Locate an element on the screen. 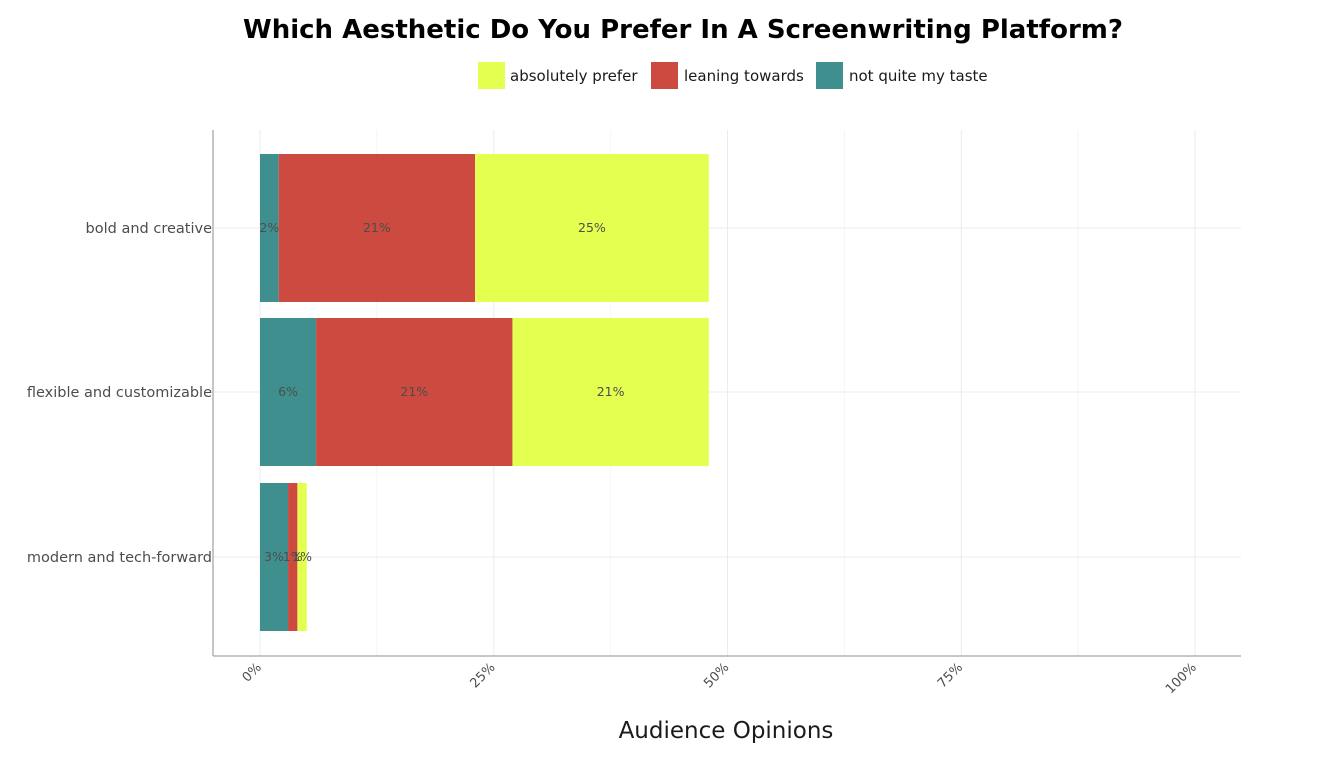 The height and width of the screenshot is (773, 1317). x-tick-label: 0% is located at coordinates (252, 672).